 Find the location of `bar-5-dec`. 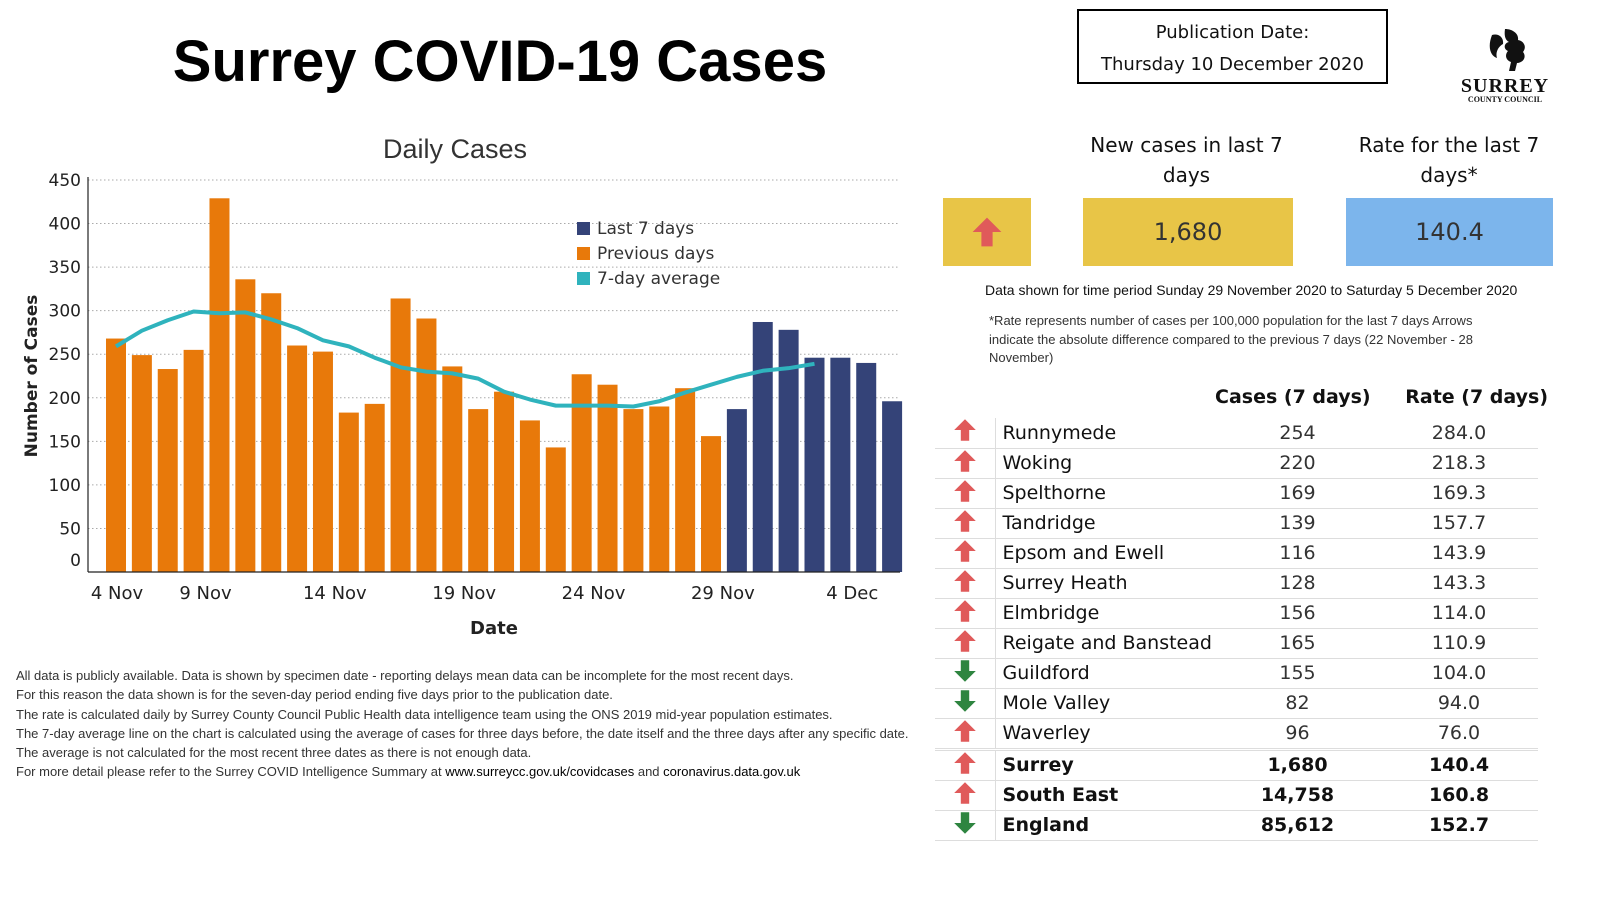

bar-5-dec is located at coordinates (892, 486).